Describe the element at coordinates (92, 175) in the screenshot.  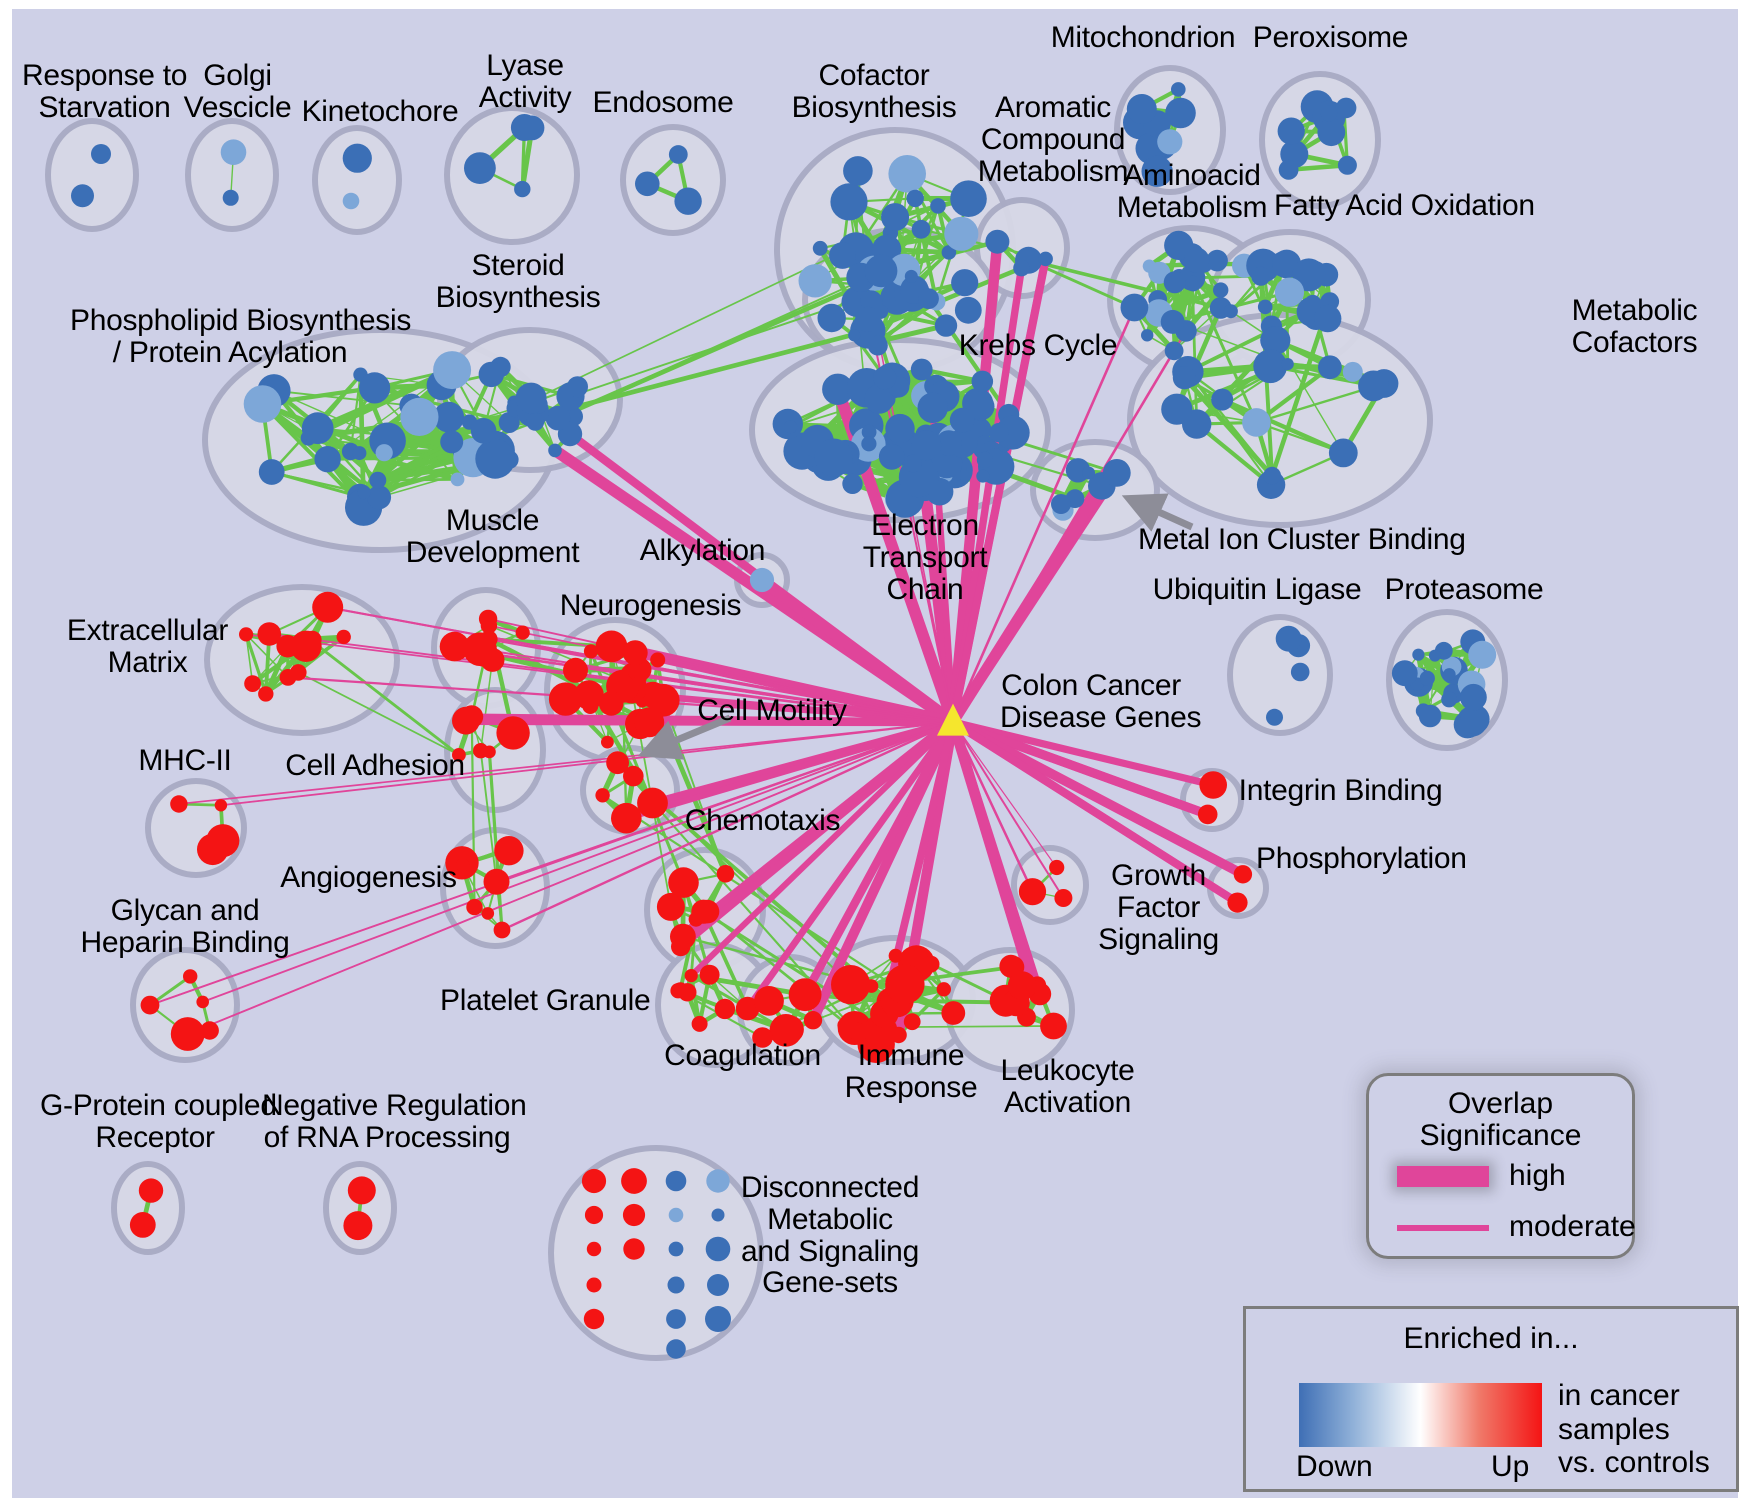
I see `cluster-blob-response-to-starvation` at that location.